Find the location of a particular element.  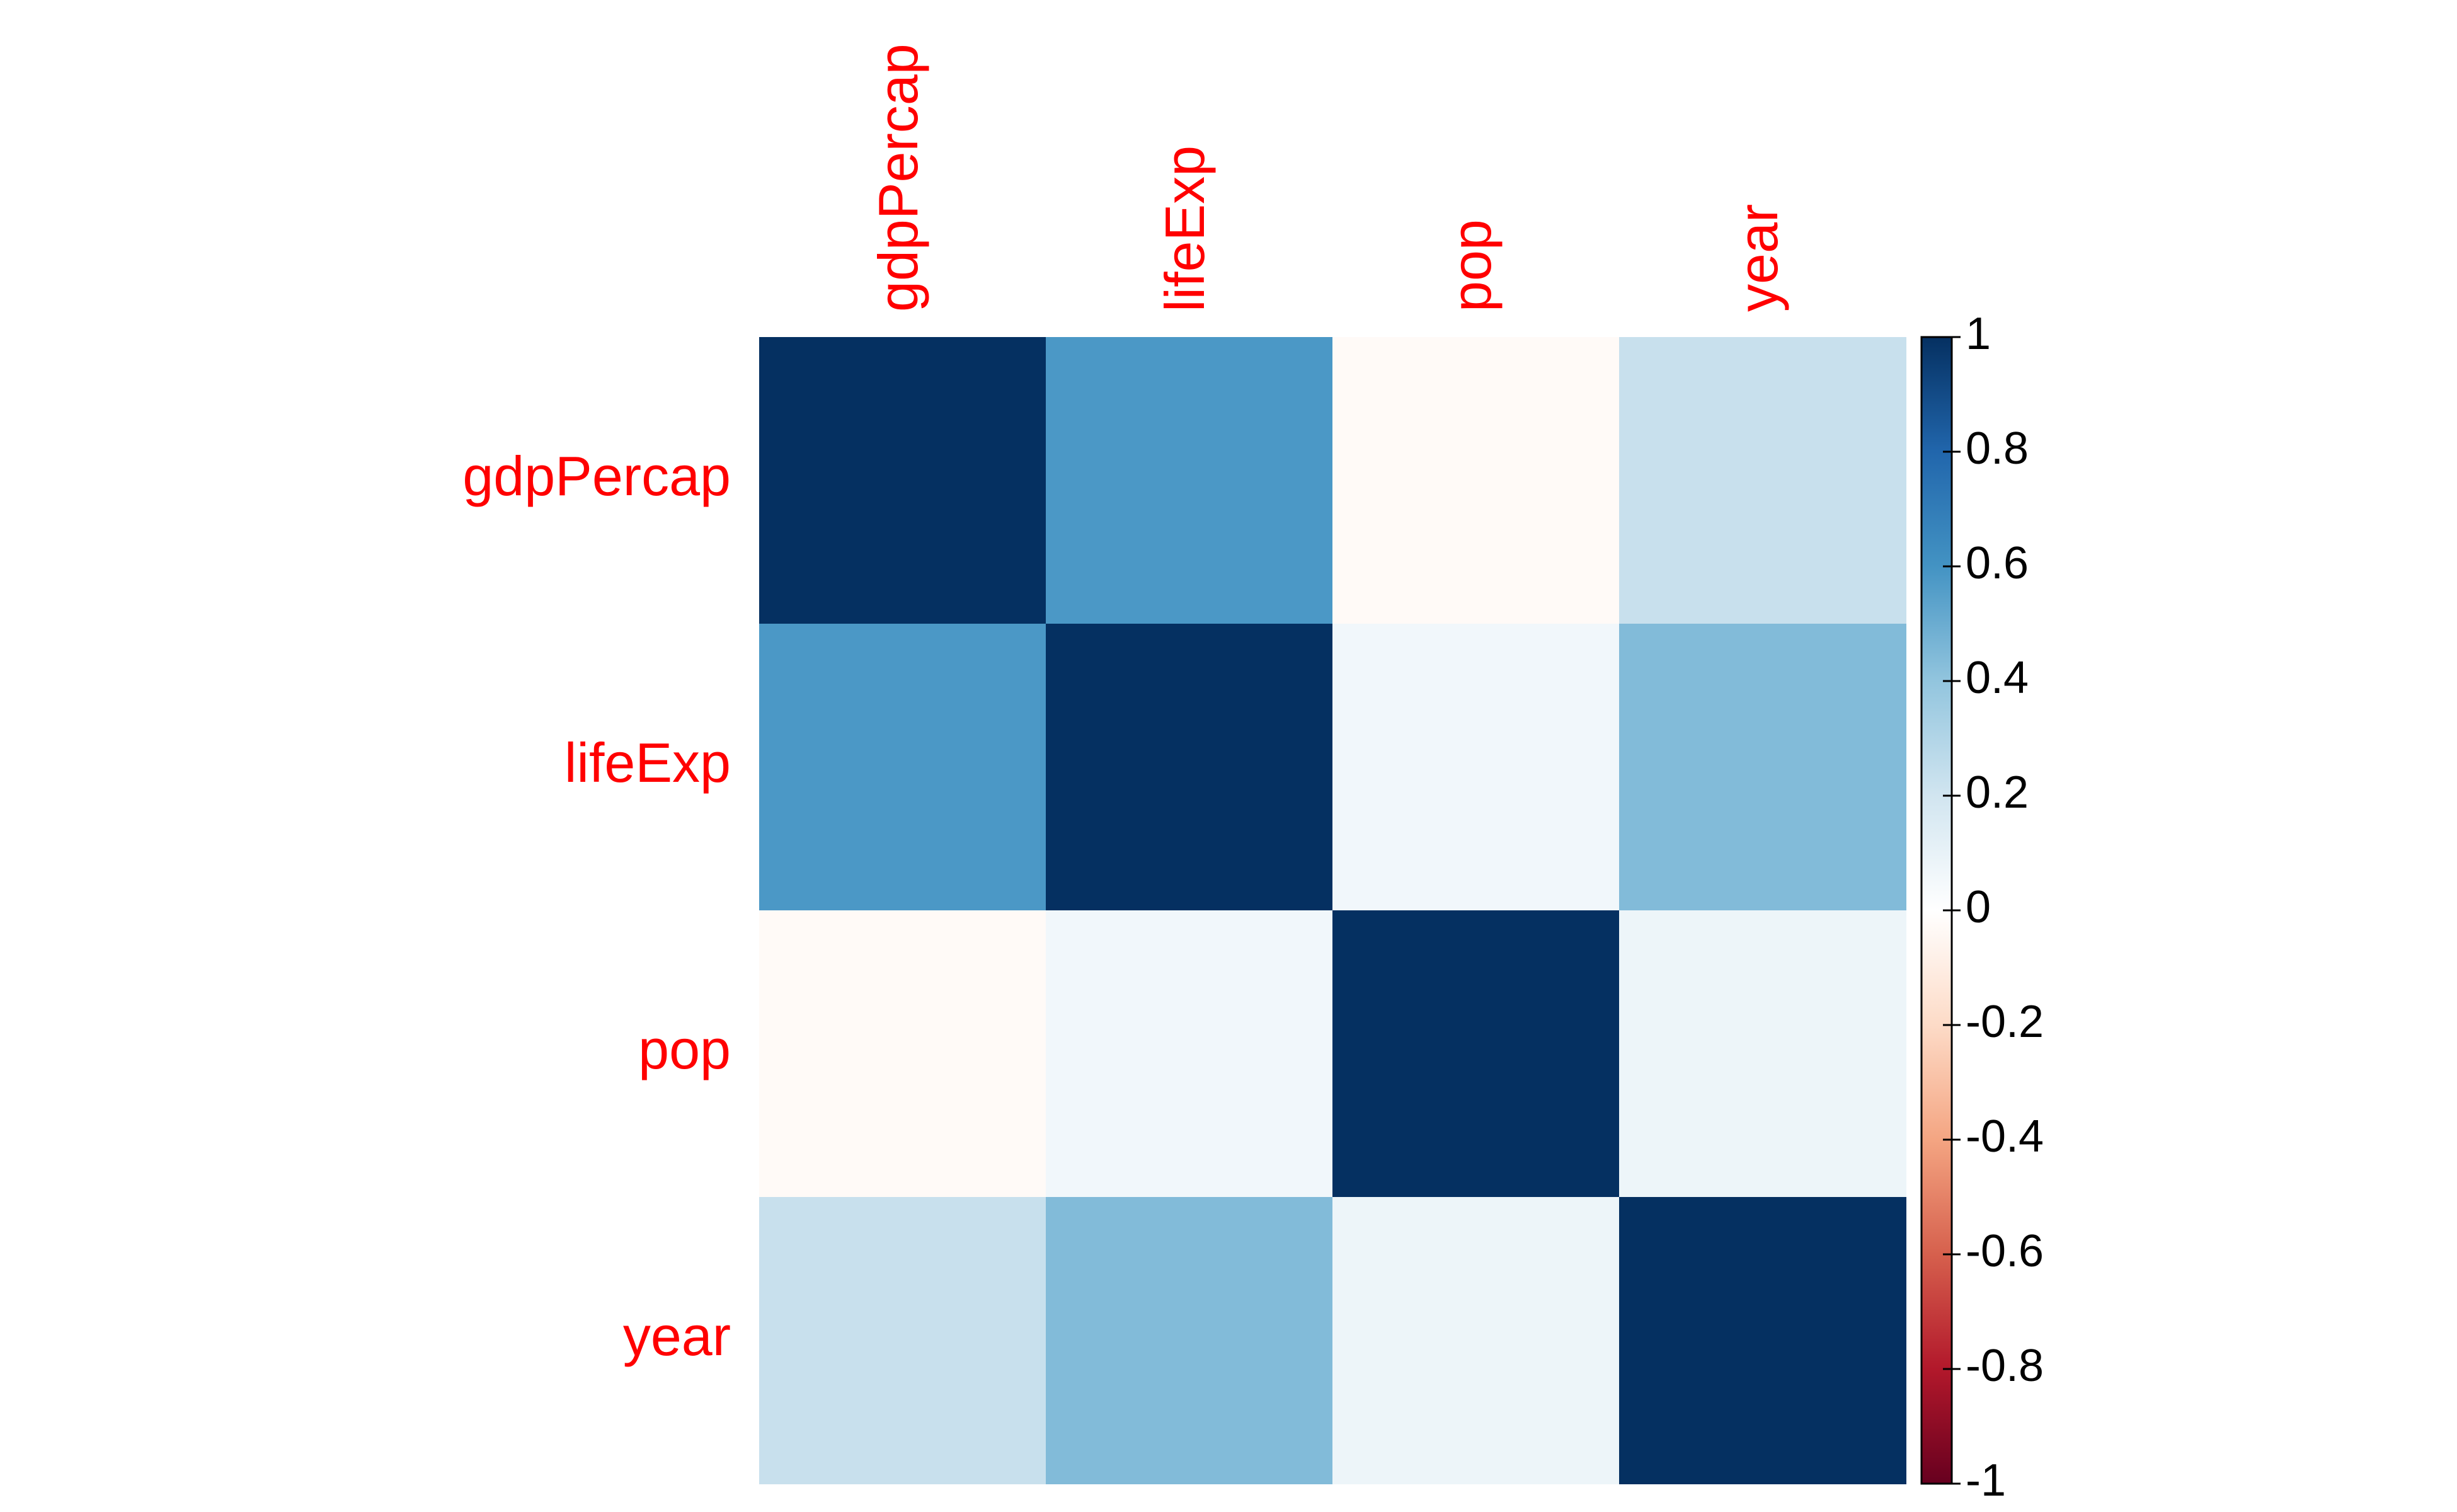

colorbar-tick-label: 0.2 is located at coordinates (1997, 792).